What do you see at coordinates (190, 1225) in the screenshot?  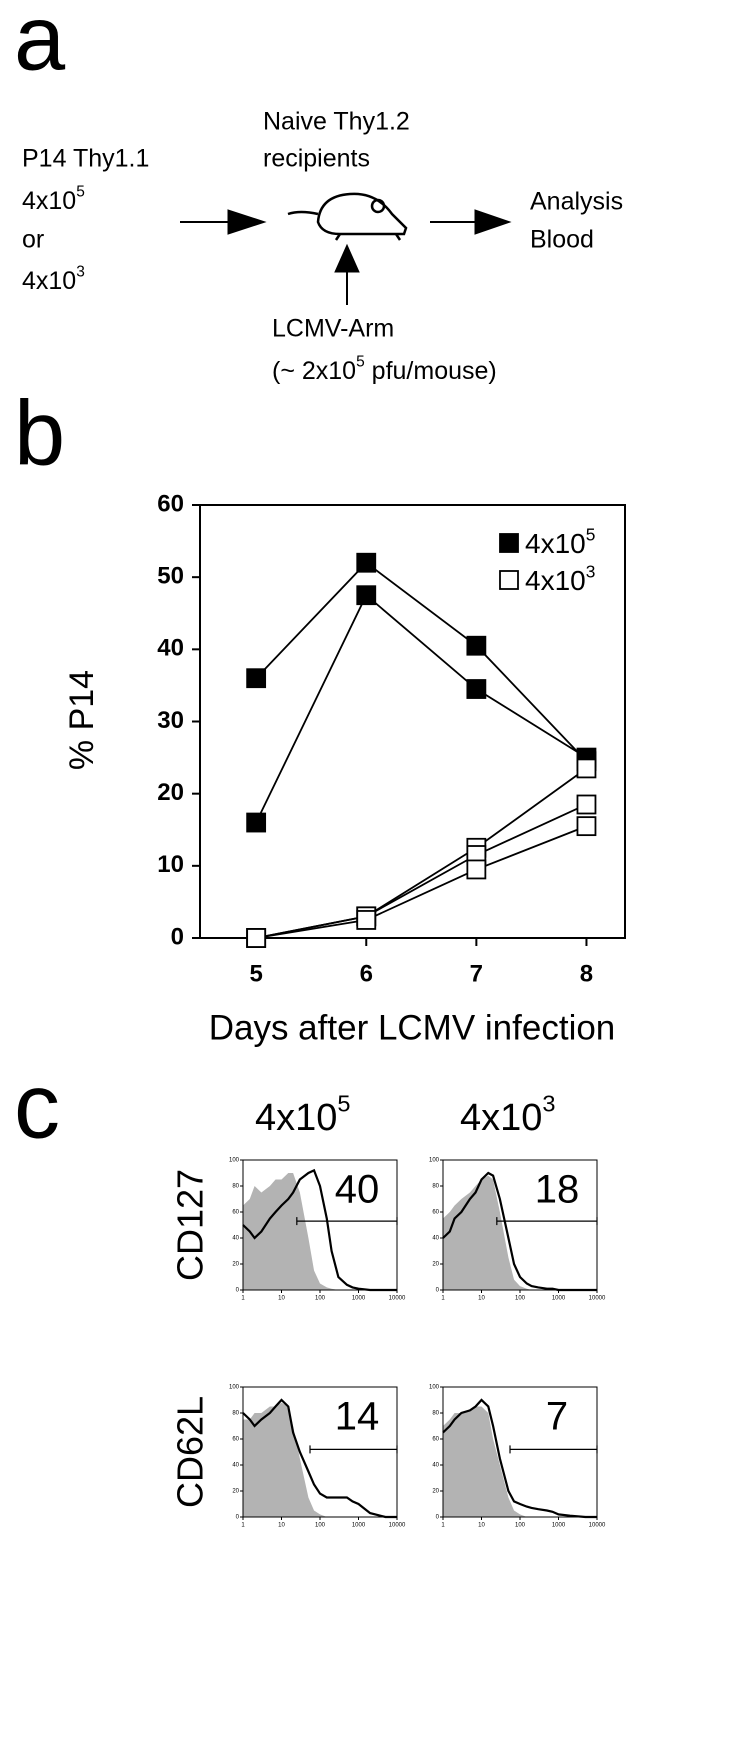 I see `row-label: CD127` at bounding box center [190, 1225].